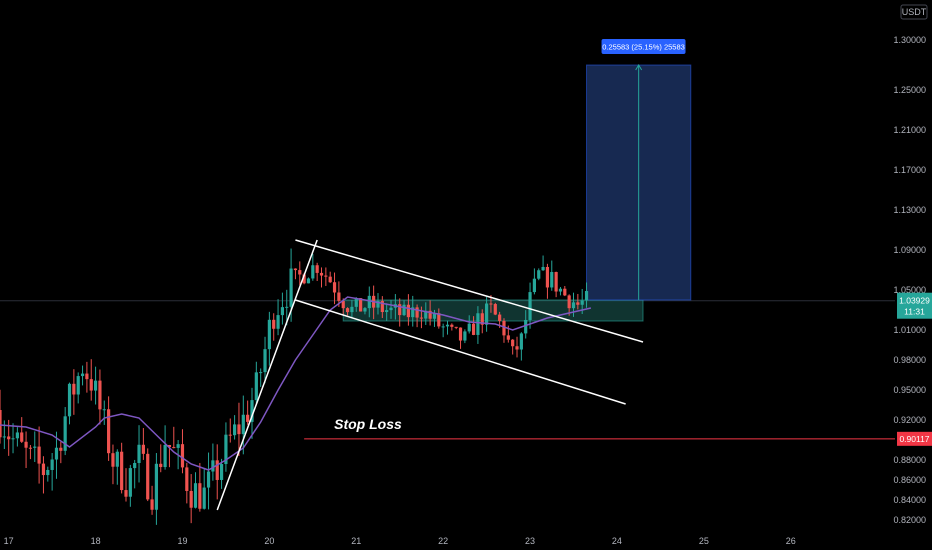 This screenshot has height=550, width=932. What do you see at coordinates (909, 210) in the screenshot?
I see `y-tick-label: 1.13000` at bounding box center [909, 210].